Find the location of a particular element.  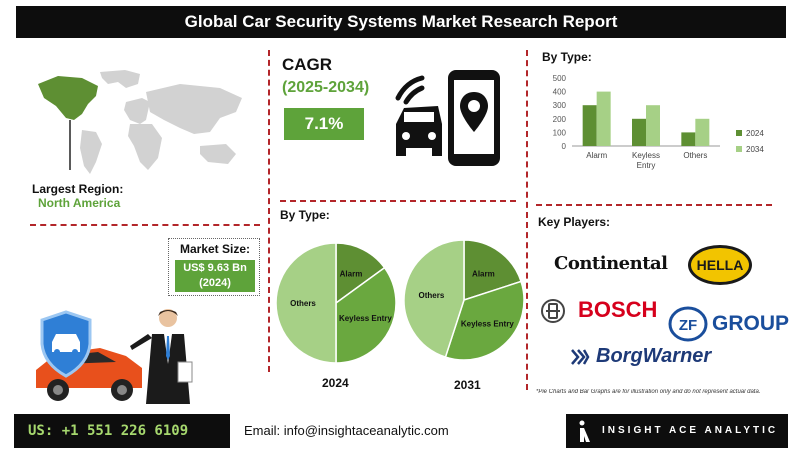

footer-brand: INSIGHT ACE ANALYTIC is located at coordinates (677, 431).